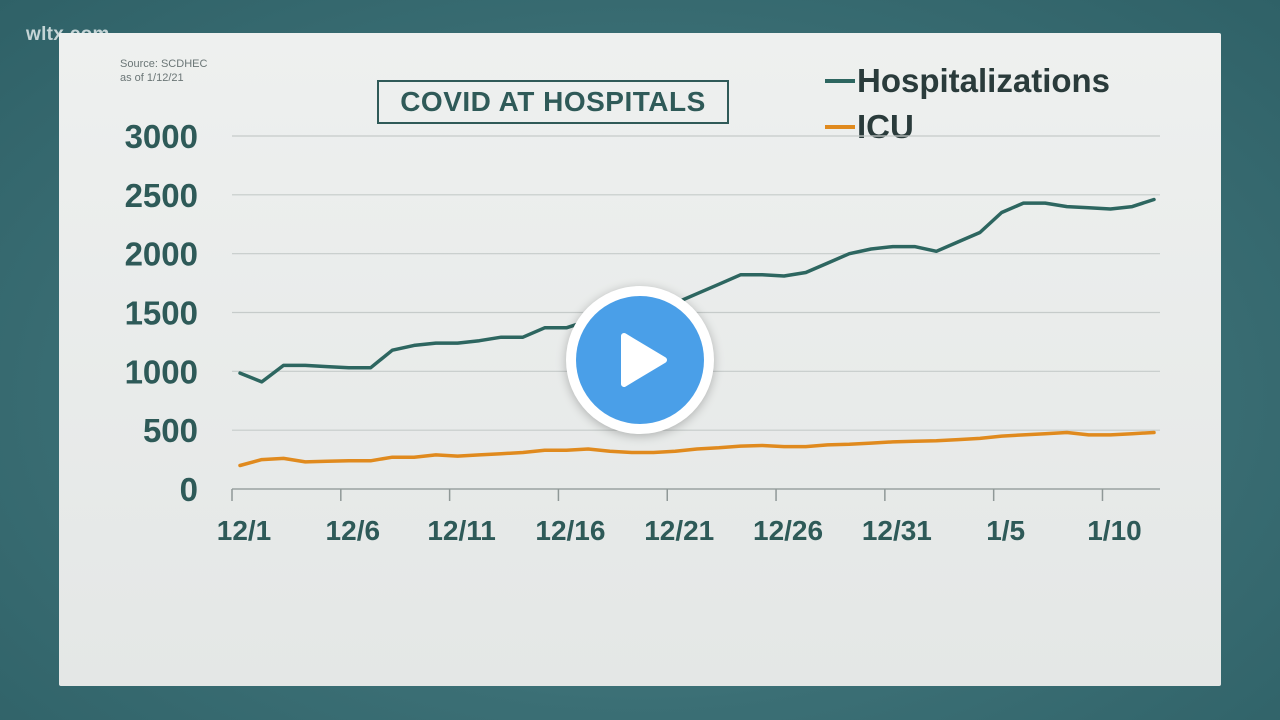  What do you see at coordinates (161, 313) in the screenshot?
I see `y-tick-label: 1500` at bounding box center [161, 313].